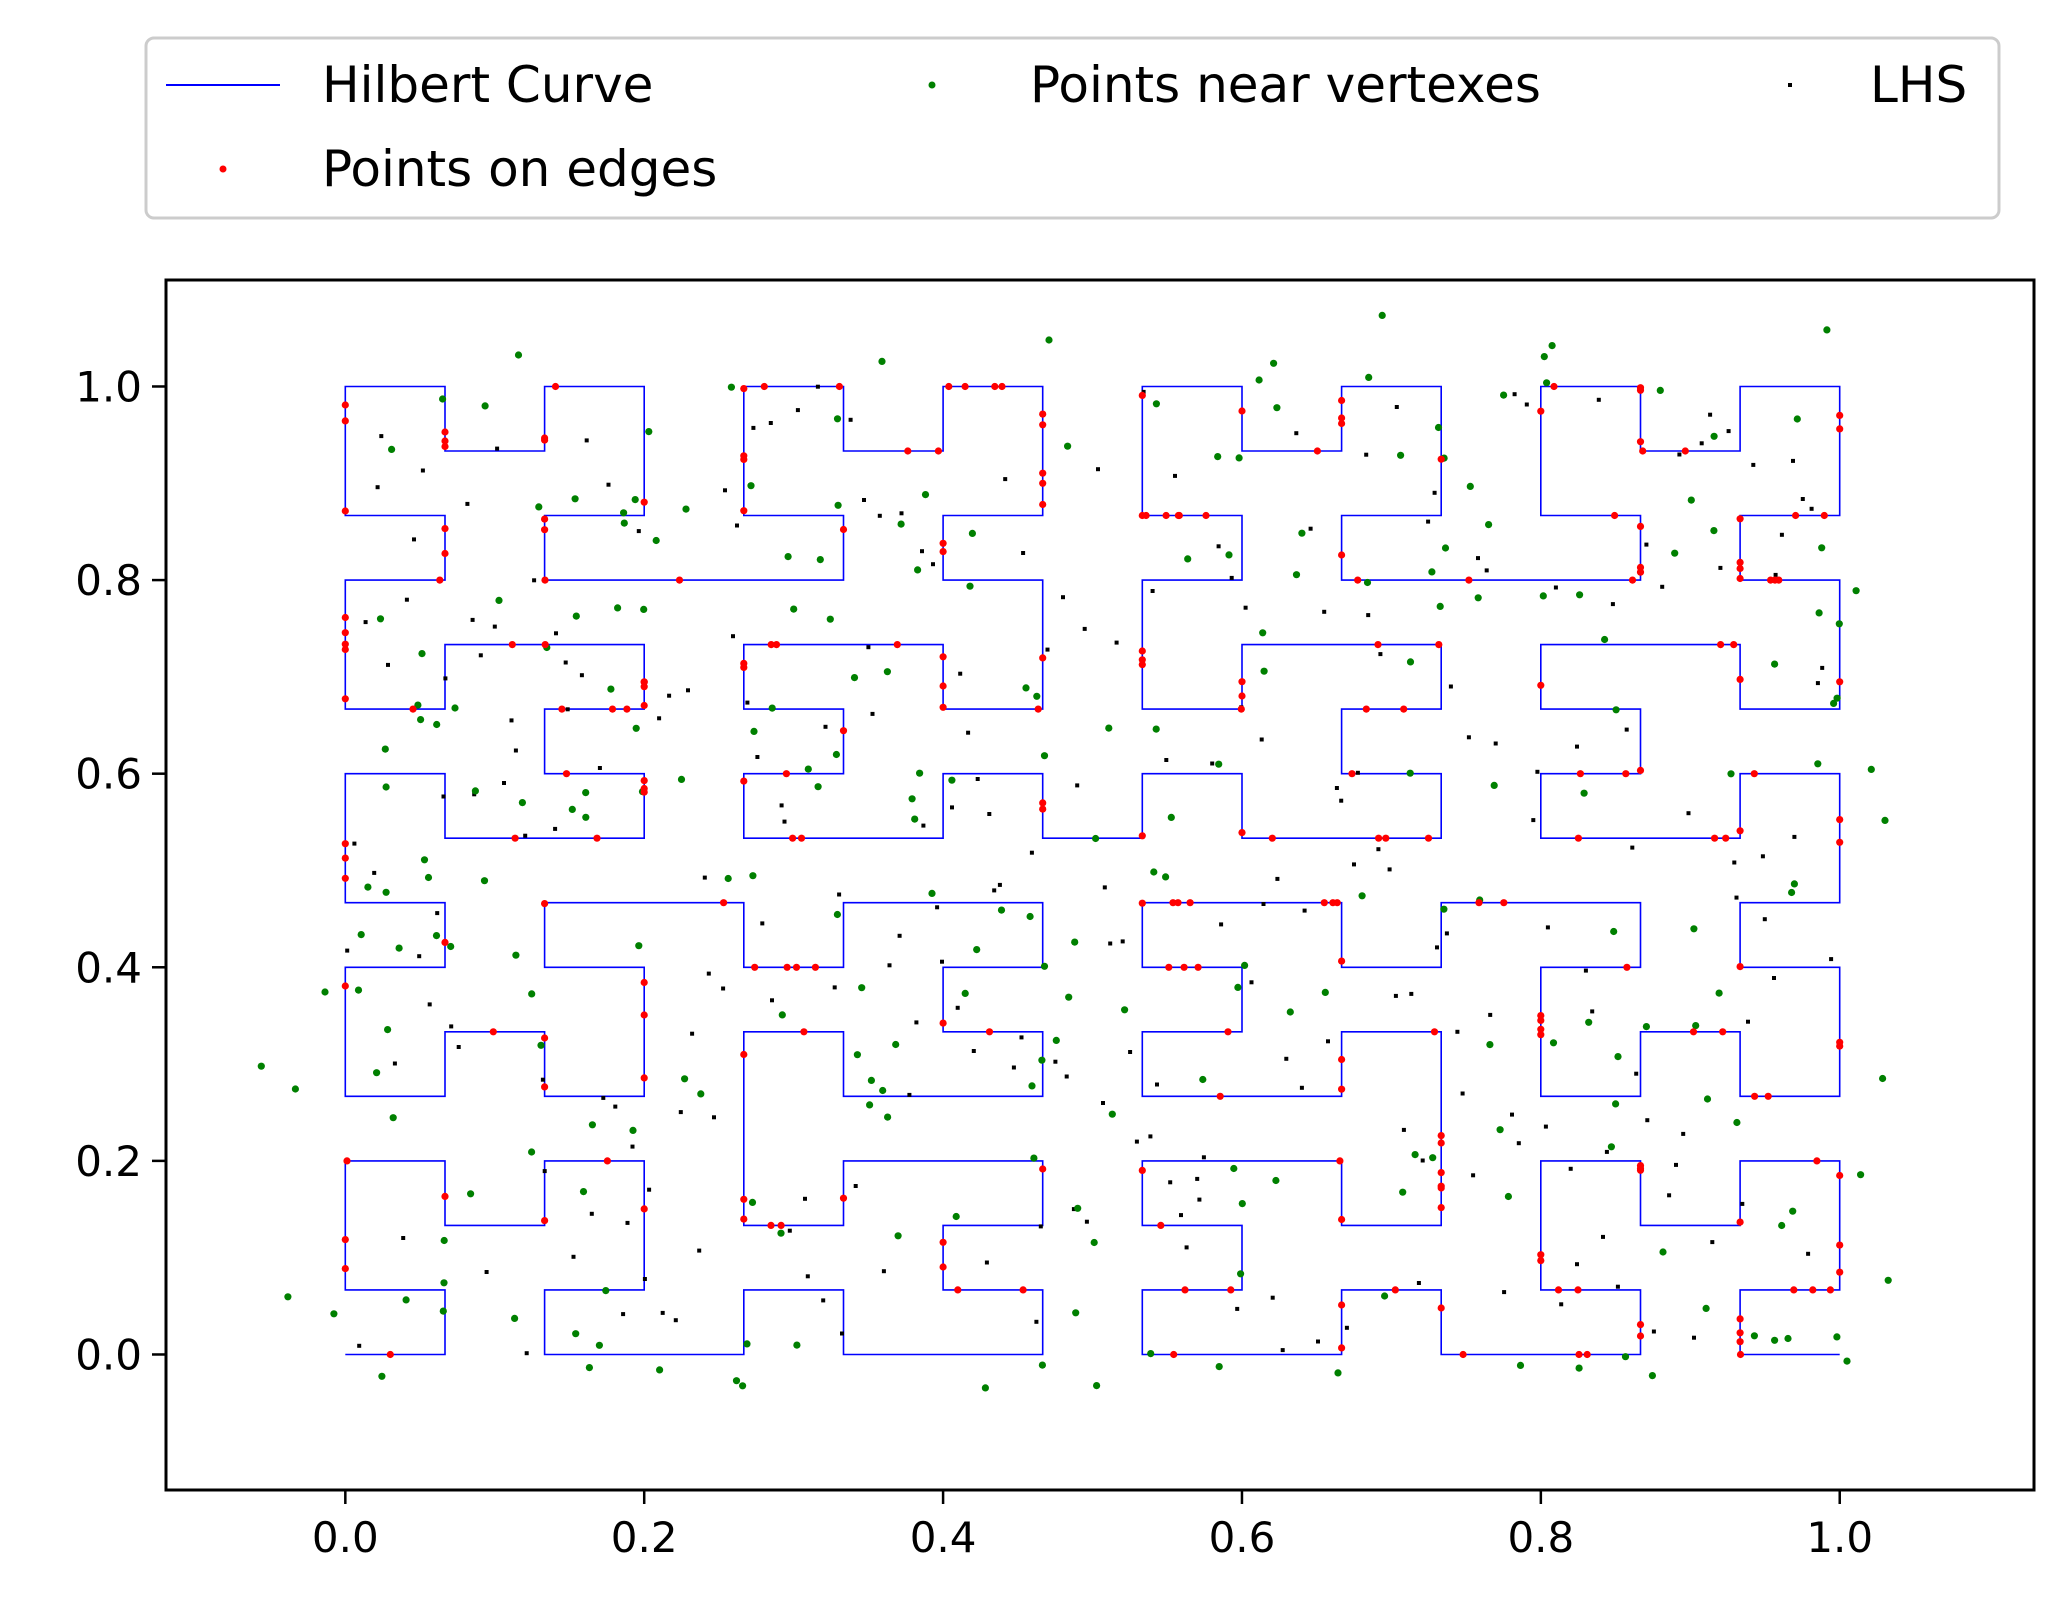 This screenshot has width=2067, height=1620. What do you see at coordinates (1072, 128) in the screenshot?
I see `legend-box` at bounding box center [1072, 128].